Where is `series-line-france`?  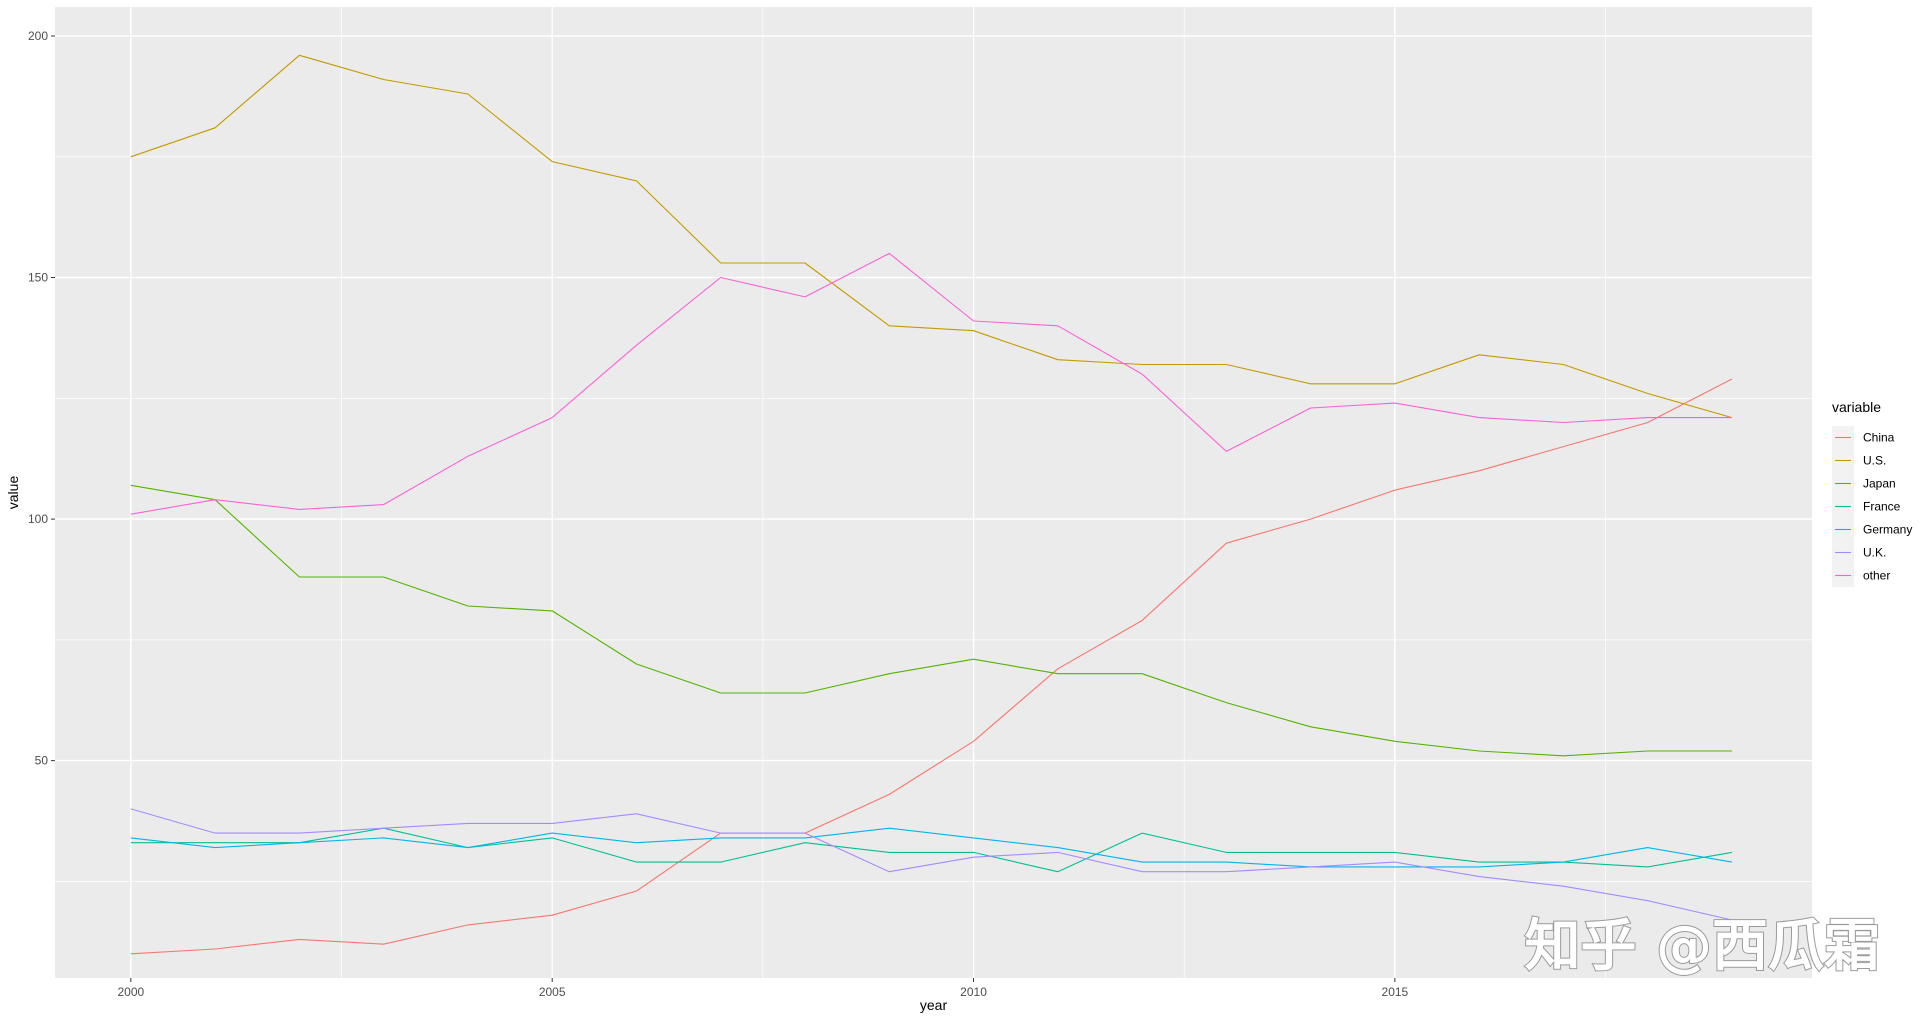 series-line-france is located at coordinates (931, 850).